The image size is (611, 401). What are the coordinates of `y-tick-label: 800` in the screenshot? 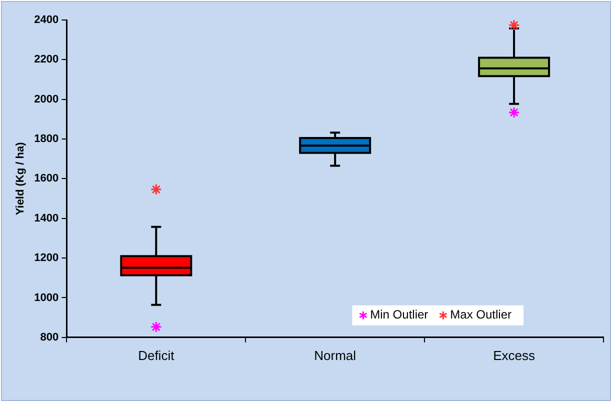 It's located at (49, 337).